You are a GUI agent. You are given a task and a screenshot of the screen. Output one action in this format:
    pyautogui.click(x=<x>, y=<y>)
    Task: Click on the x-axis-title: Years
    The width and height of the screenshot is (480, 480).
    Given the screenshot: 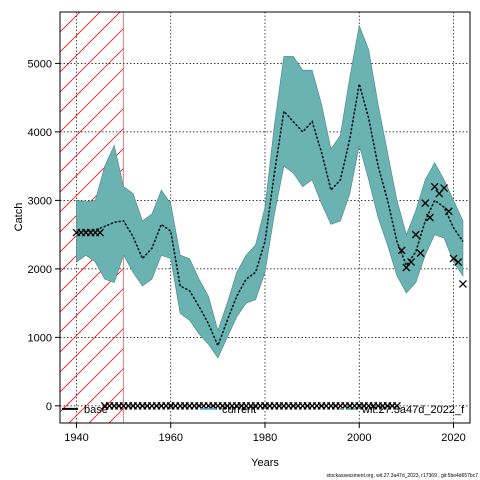 What is the action you would take?
    pyautogui.click(x=265, y=463)
    